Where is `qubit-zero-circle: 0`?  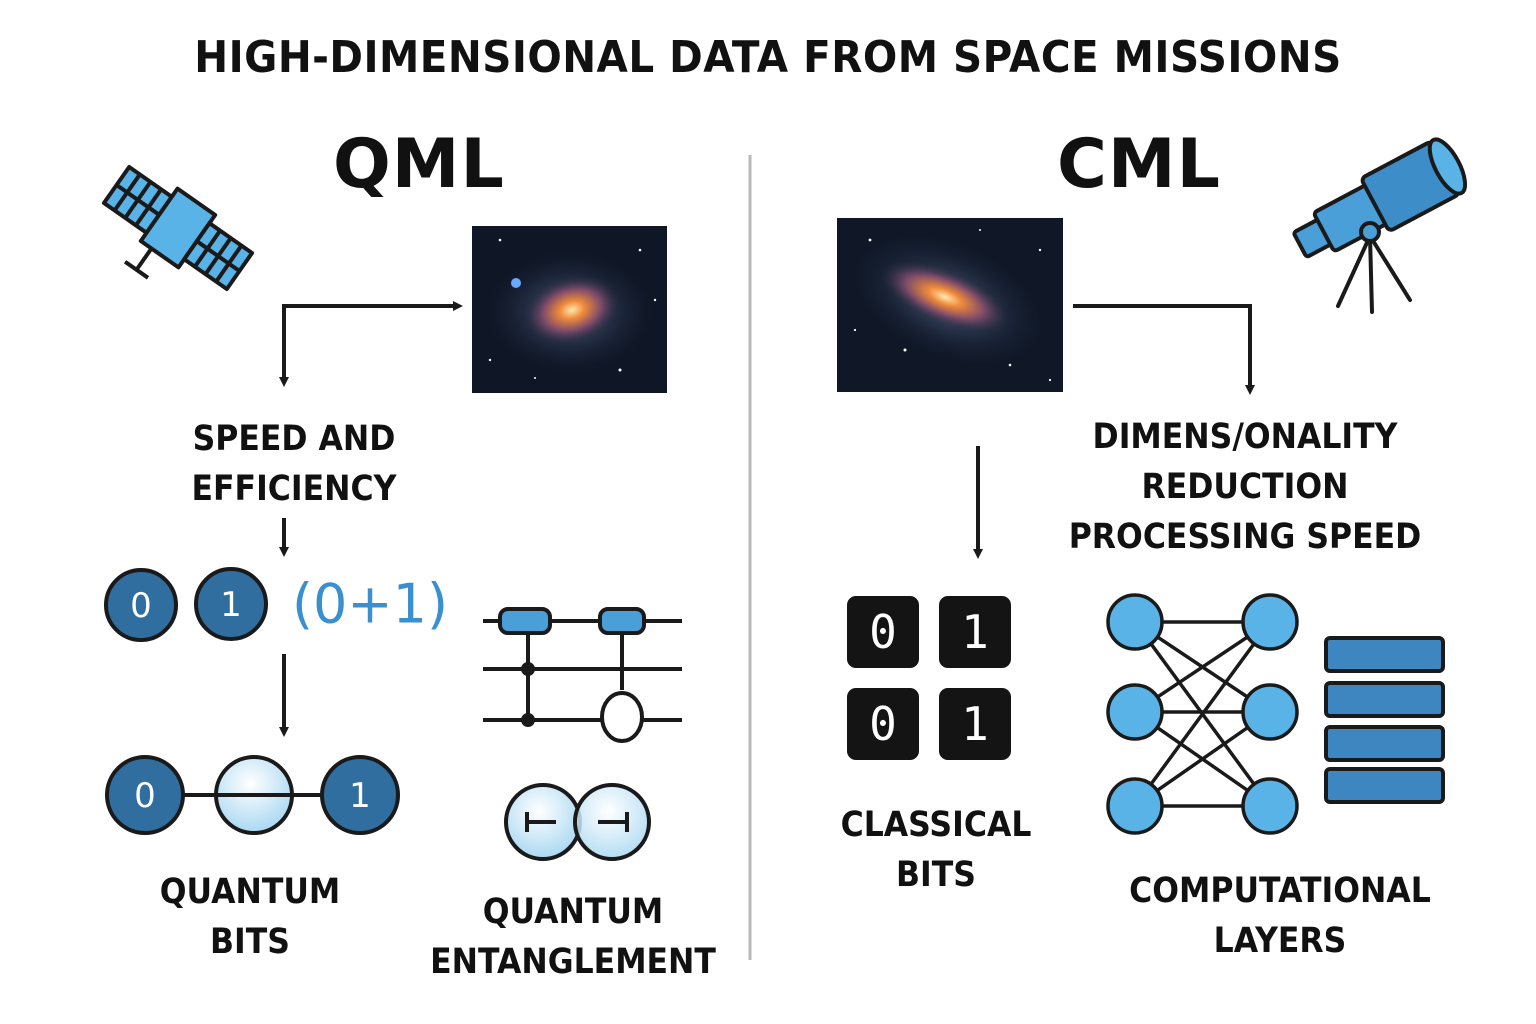 qubit-zero-circle: 0 is located at coordinates (141, 605).